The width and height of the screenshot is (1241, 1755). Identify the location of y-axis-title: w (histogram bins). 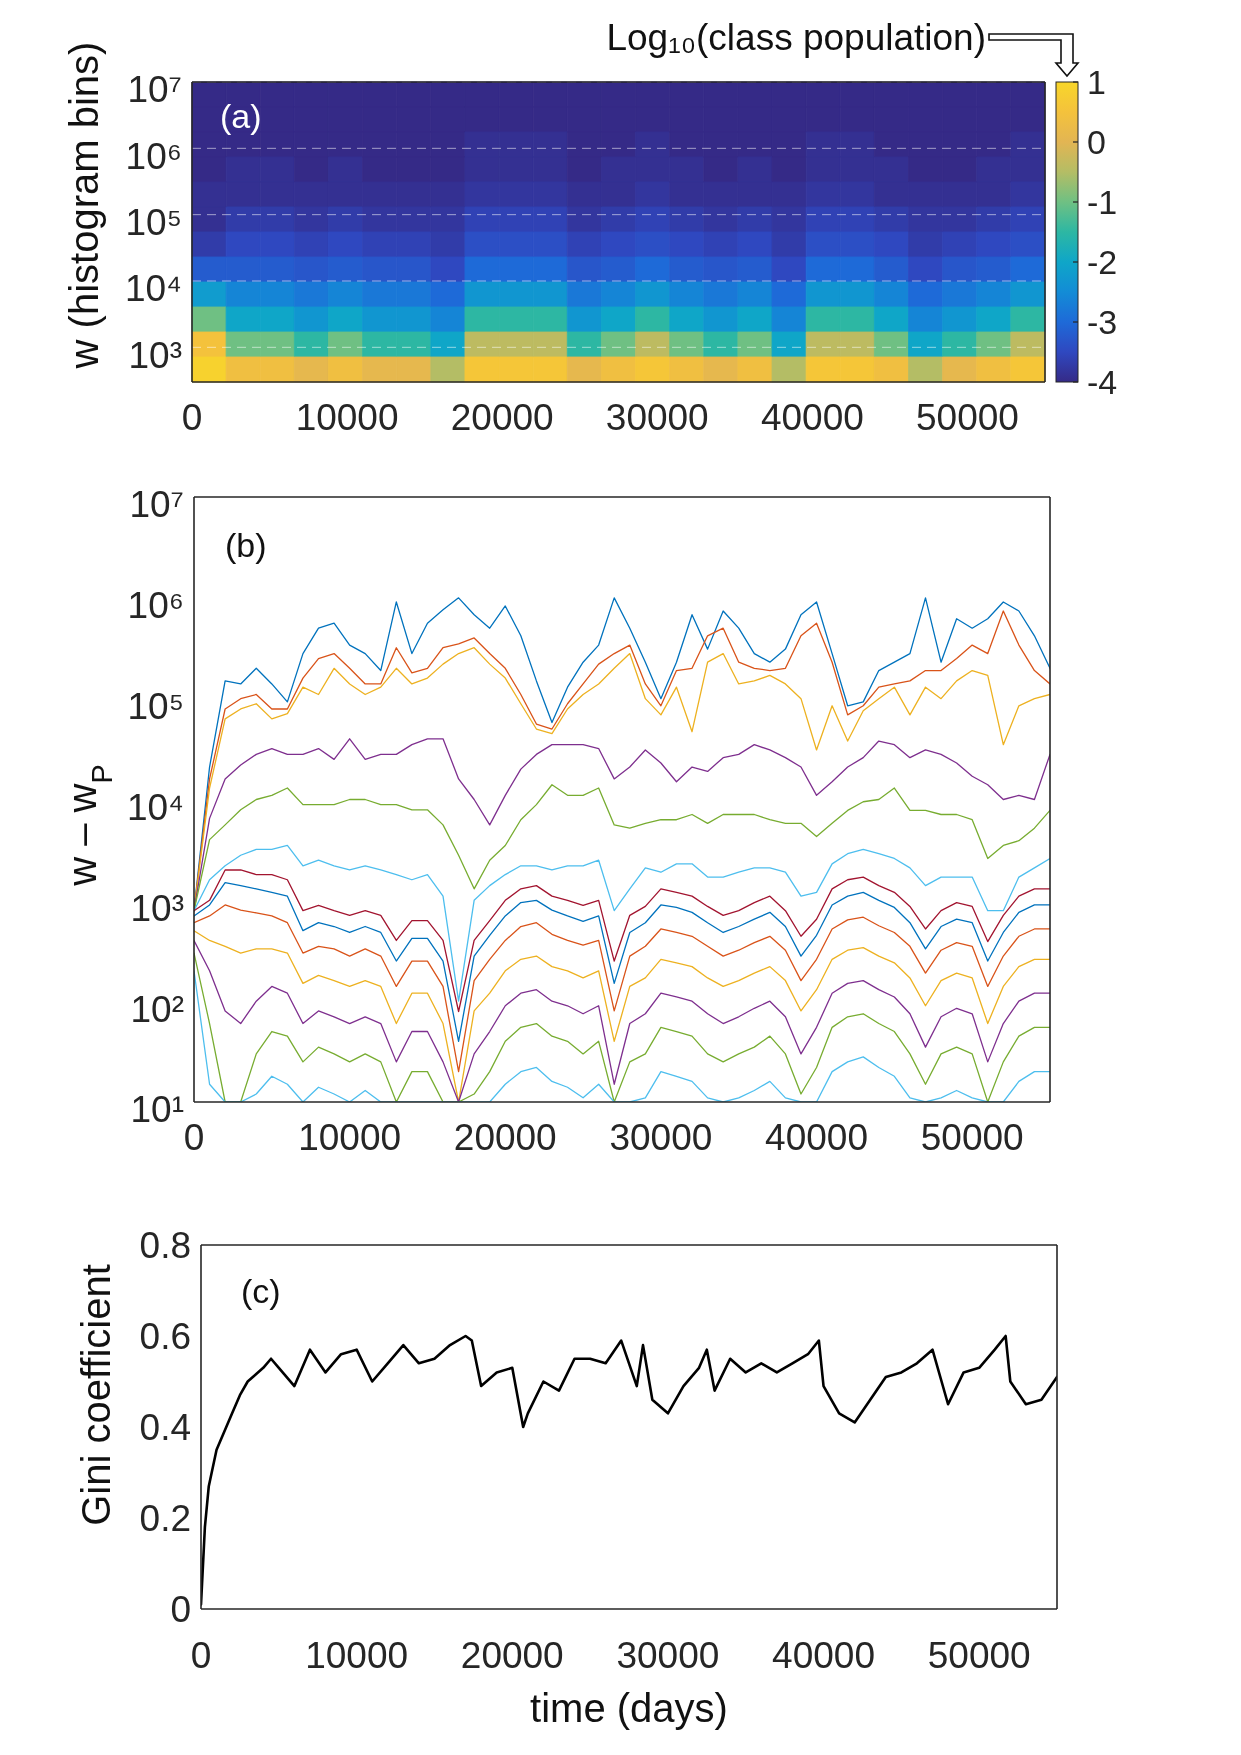
(84, 205).